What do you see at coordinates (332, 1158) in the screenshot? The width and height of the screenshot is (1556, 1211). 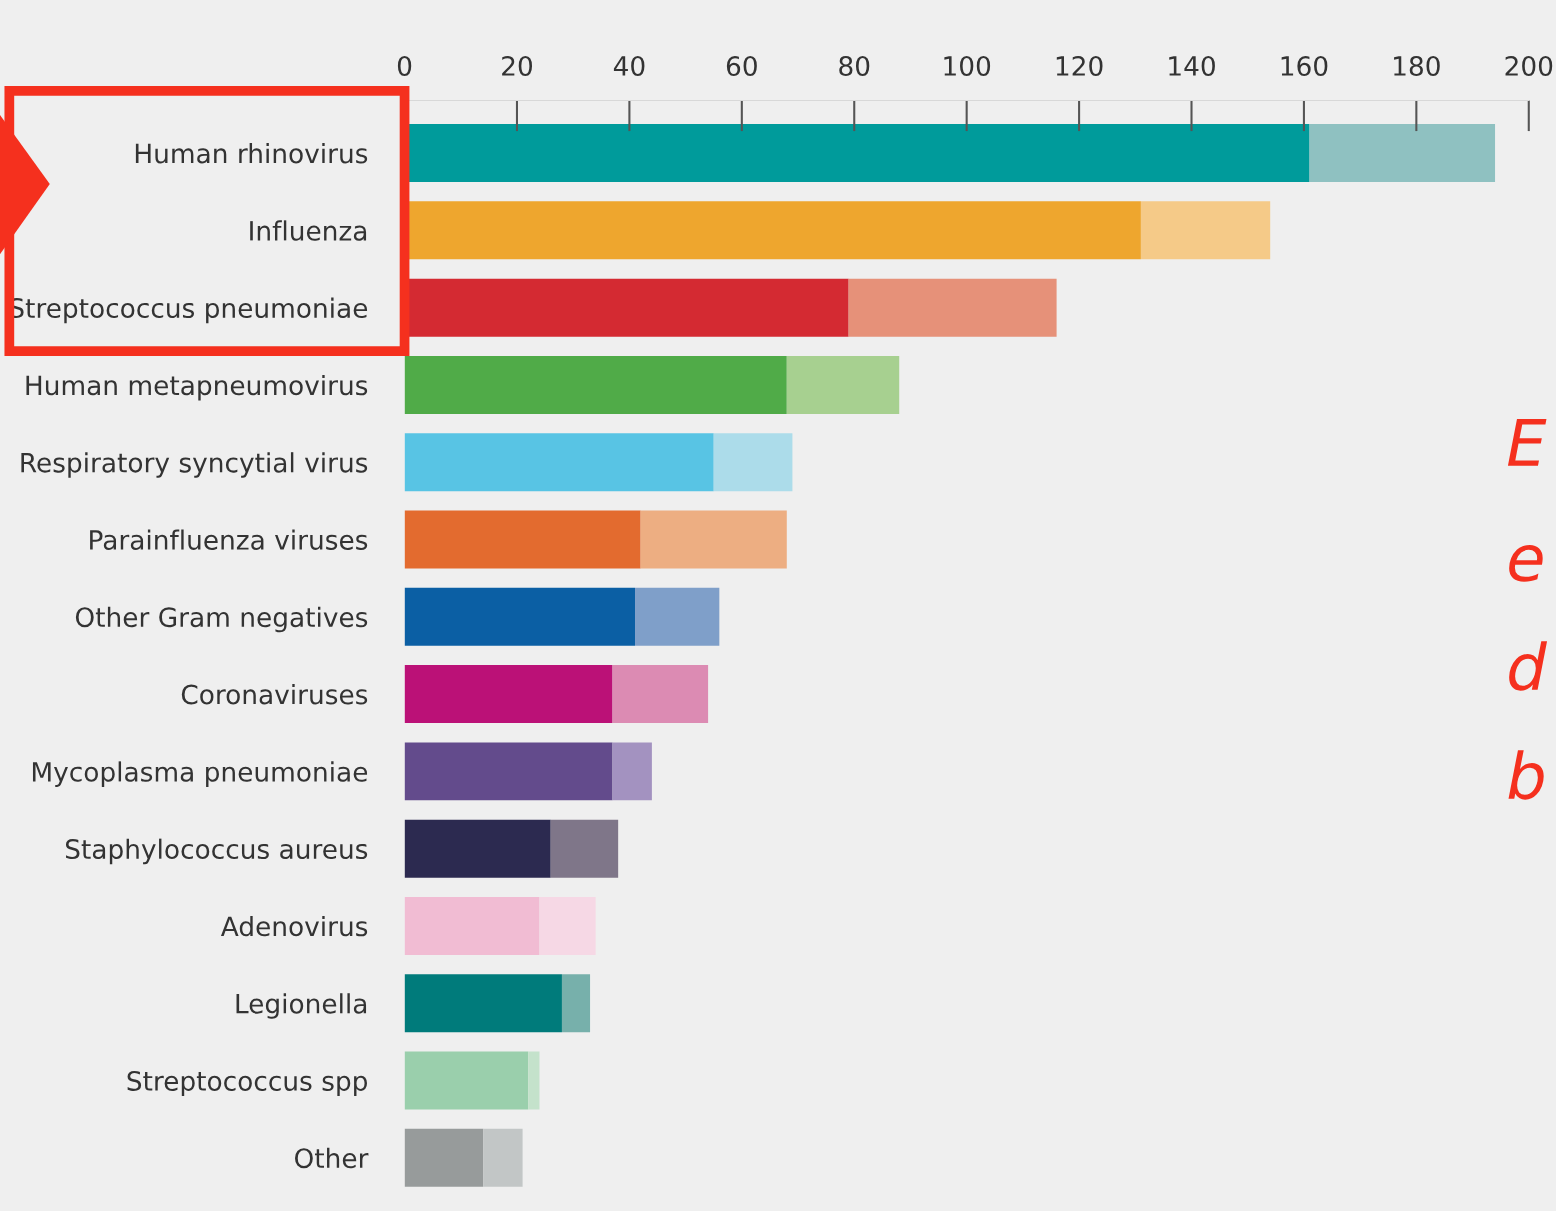 I see `y-tick-label: Other` at bounding box center [332, 1158].